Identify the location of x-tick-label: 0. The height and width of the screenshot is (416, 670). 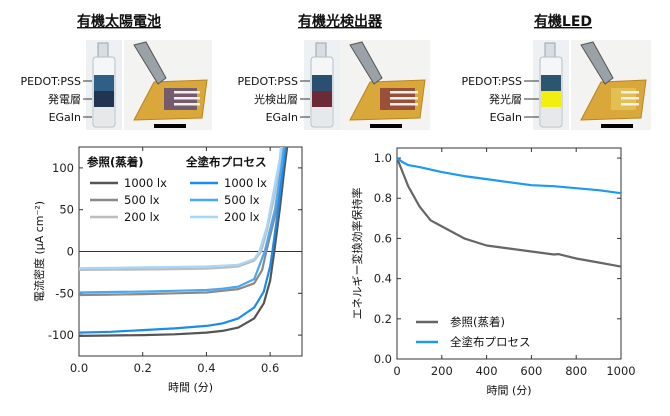
(396, 371).